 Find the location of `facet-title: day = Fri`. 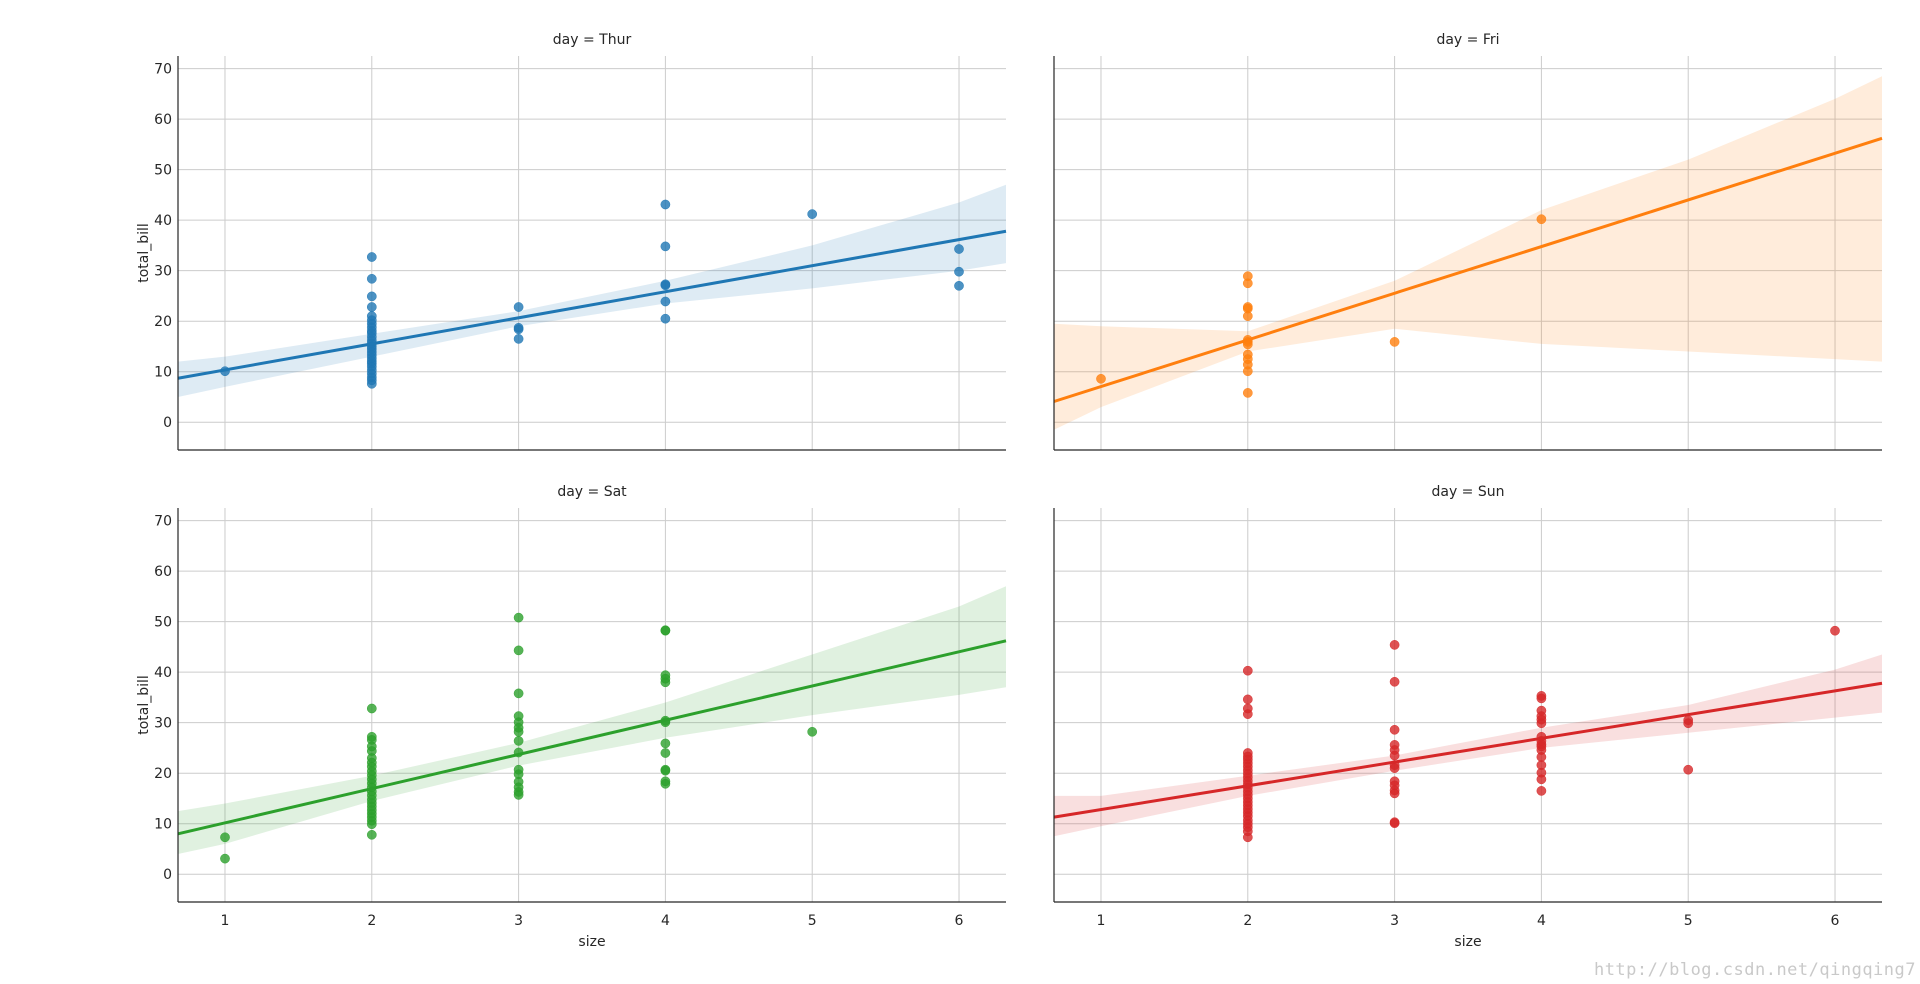

facet-title: day = Fri is located at coordinates (1467, 40).